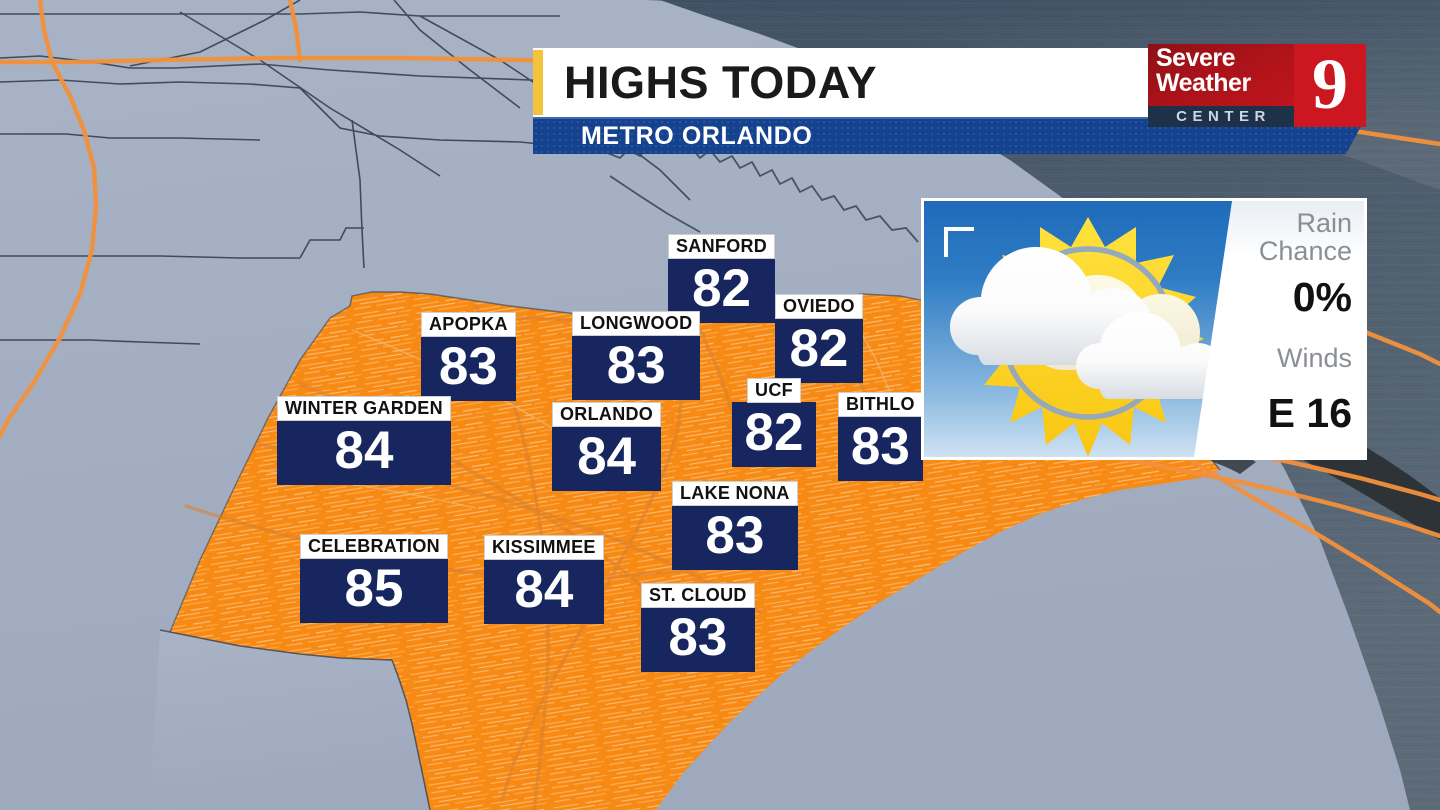 The width and height of the screenshot is (1440, 810). What do you see at coordinates (721, 82) in the screenshot?
I see `page-title: HIGHS TODAY` at bounding box center [721, 82].